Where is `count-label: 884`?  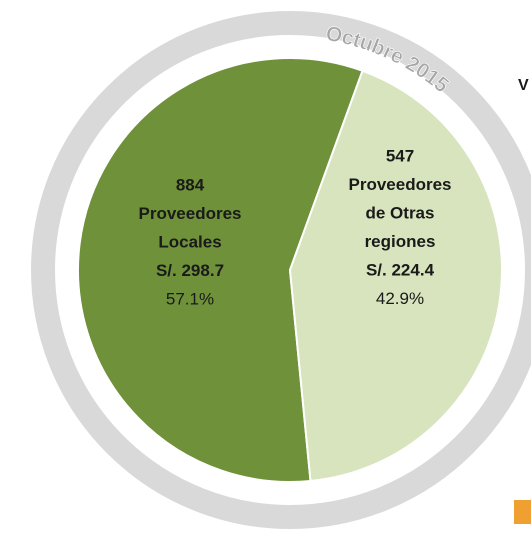
count-label: 884 is located at coordinates (190, 184).